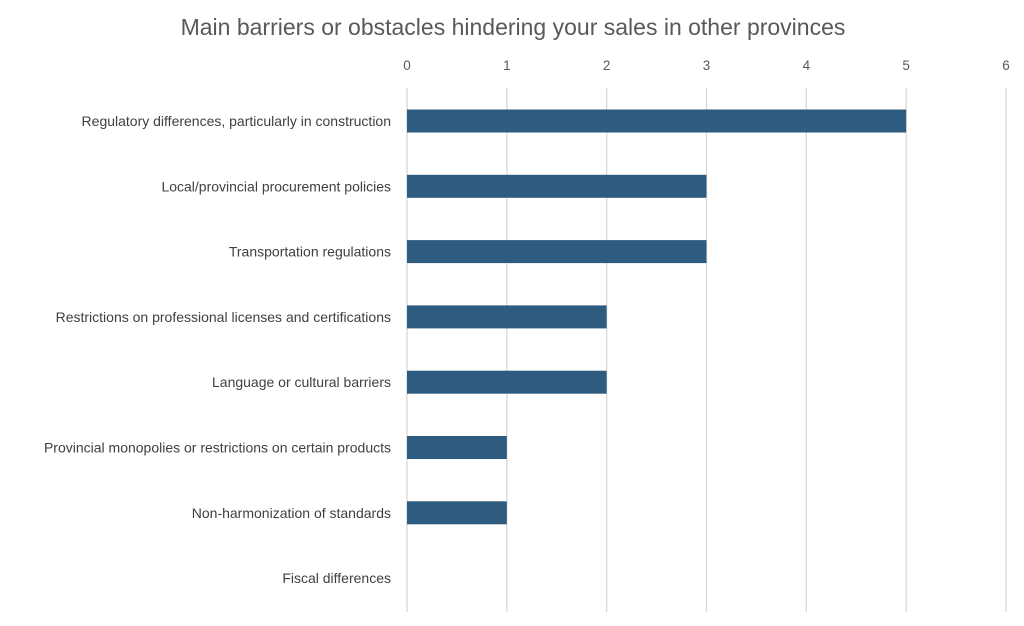 The height and width of the screenshot is (626, 1024). Describe the element at coordinates (301, 382) in the screenshot. I see `category-label: Language or cultural barriers` at that location.